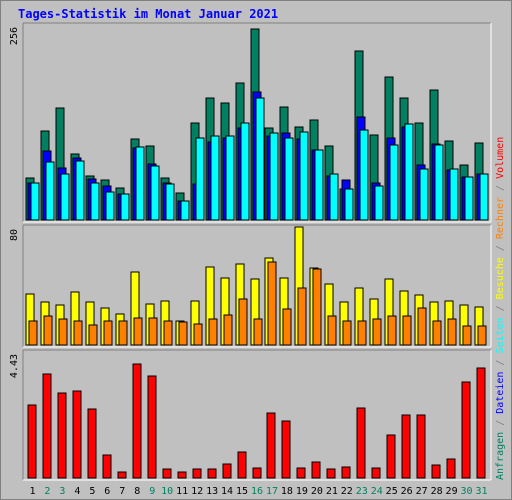  What do you see at coordinates (122, 491) in the screenshot?
I see `x-tick-label: 7` at bounding box center [122, 491].